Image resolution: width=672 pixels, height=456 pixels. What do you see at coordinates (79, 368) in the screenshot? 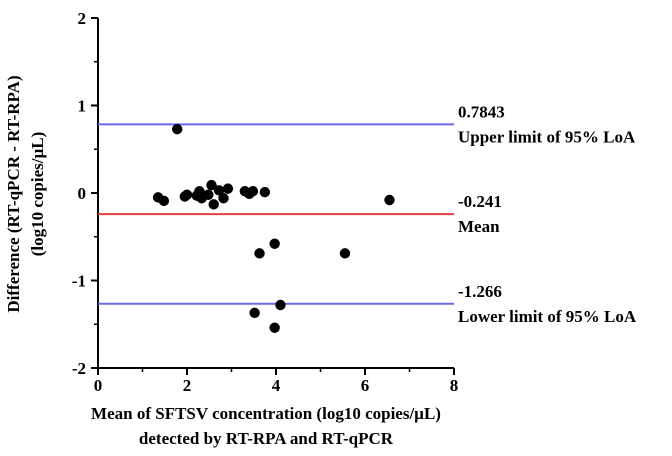
I see `y-tick-label: -2` at bounding box center [79, 368].